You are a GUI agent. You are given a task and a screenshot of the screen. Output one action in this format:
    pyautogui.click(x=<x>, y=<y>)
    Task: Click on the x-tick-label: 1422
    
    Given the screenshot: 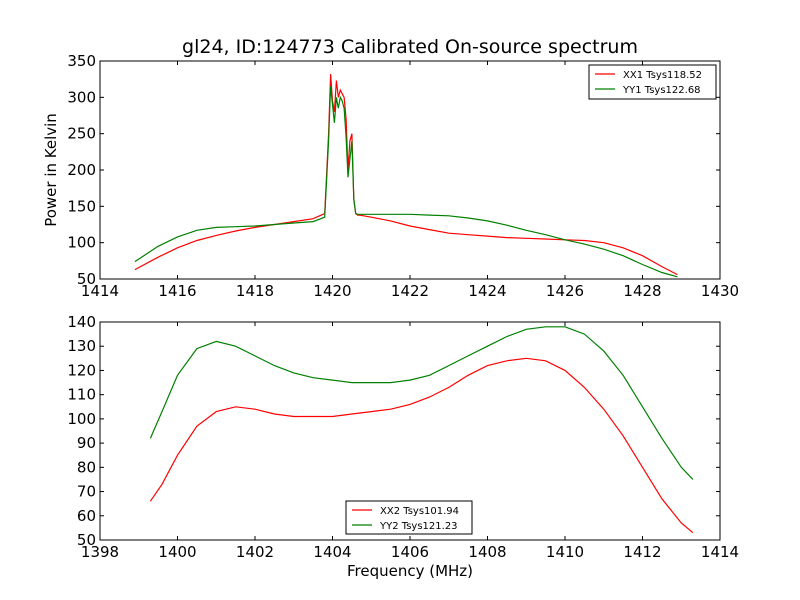 What is the action you would take?
    pyautogui.click(x=410, y=291)
    